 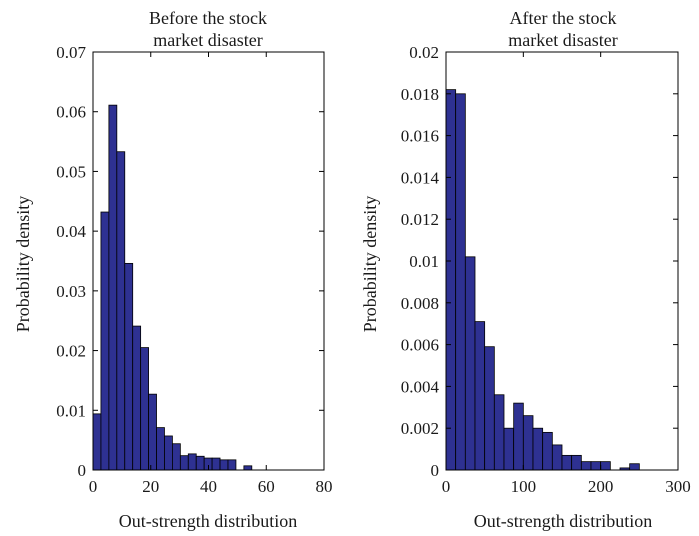 I want to click on x-tick-label: 300, so click(x=678, y=486).